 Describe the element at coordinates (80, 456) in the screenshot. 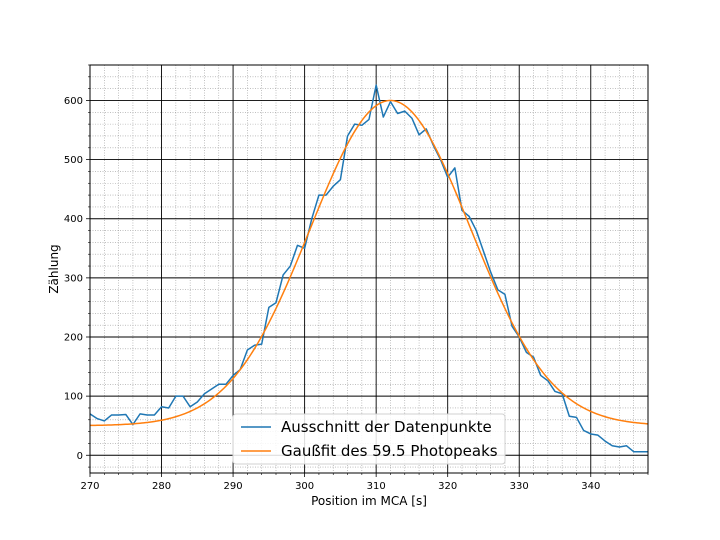

I see `y-tick-label: 0` at that location.